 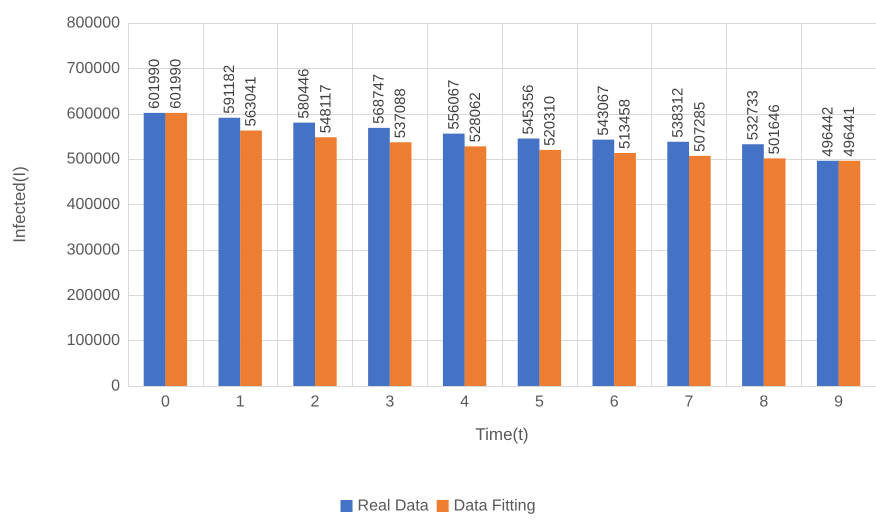 I want to click on data-label: 513458, so click(x=625, y=124).